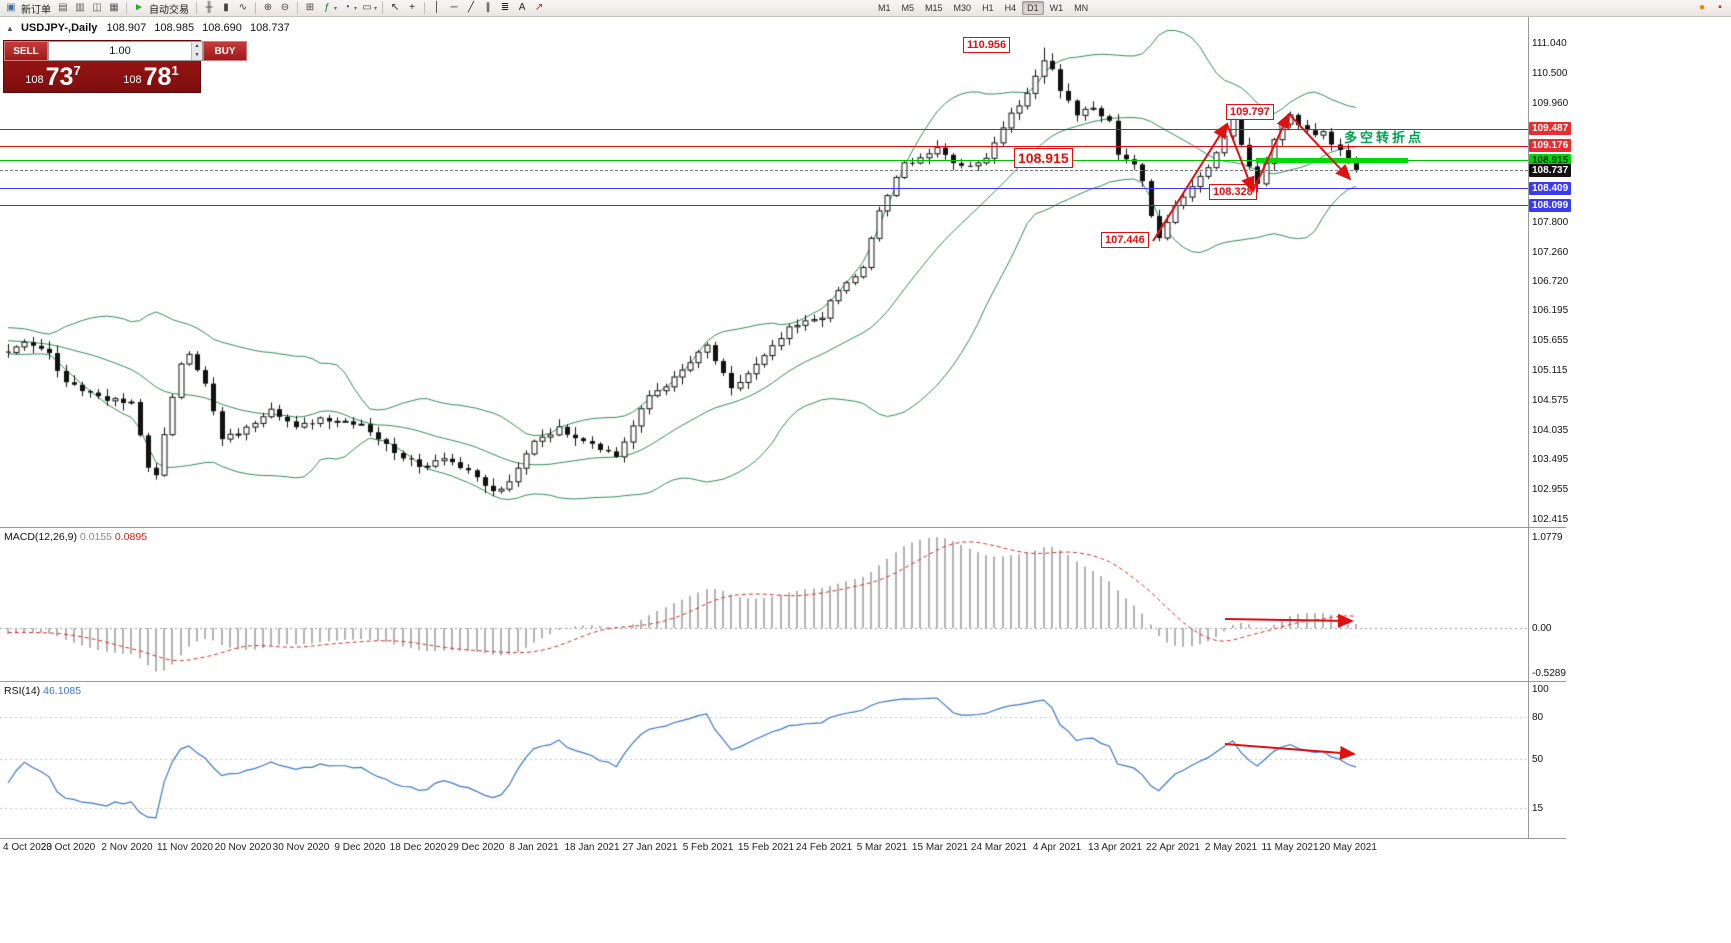  Describe the element at coordinates (934, 8) in the screenshot. I see `timeframe-m15-button: M15` at that location.